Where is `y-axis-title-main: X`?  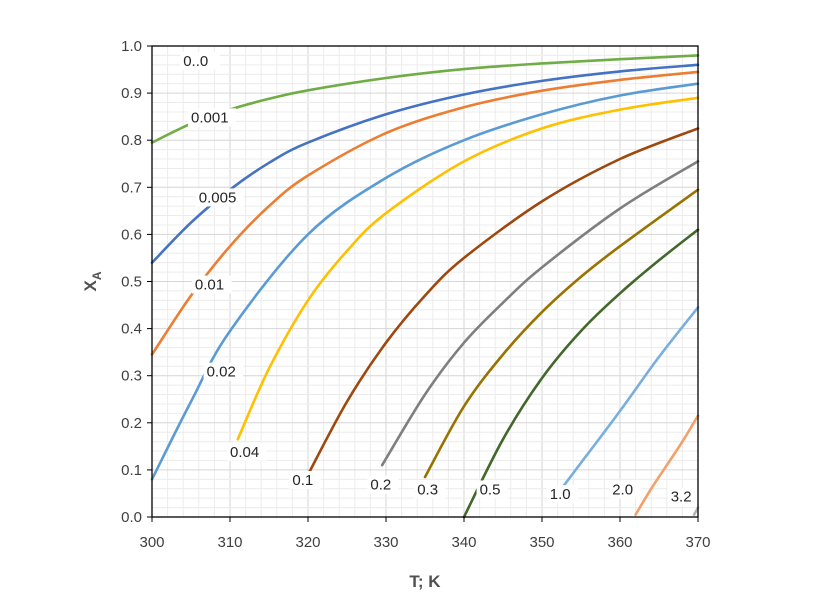 y-axis-title-main: X is located at coordinates (90, 286).